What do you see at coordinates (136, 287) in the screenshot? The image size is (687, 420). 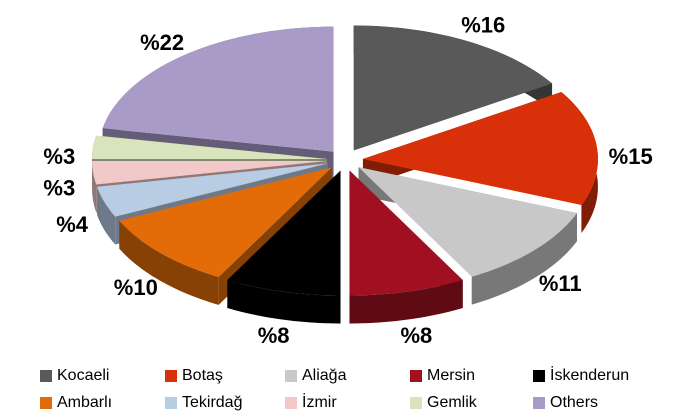 I see `data-label: %10` at bounding box center [136, 287].